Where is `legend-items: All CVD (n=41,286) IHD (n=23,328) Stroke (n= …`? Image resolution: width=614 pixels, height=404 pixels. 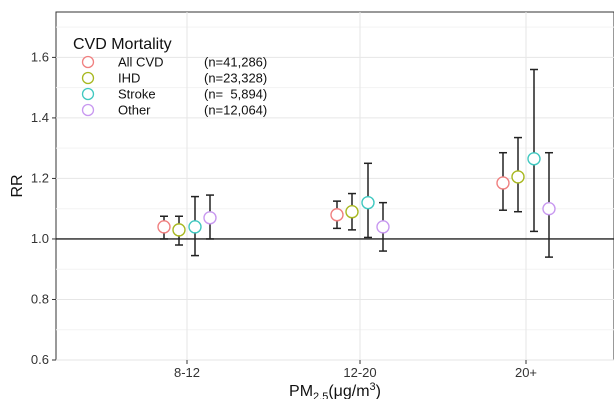 legend-items: All CVD (n=41,286) IHD (n=23,328) Stroke (n= … is located at coordinates (174, 86).